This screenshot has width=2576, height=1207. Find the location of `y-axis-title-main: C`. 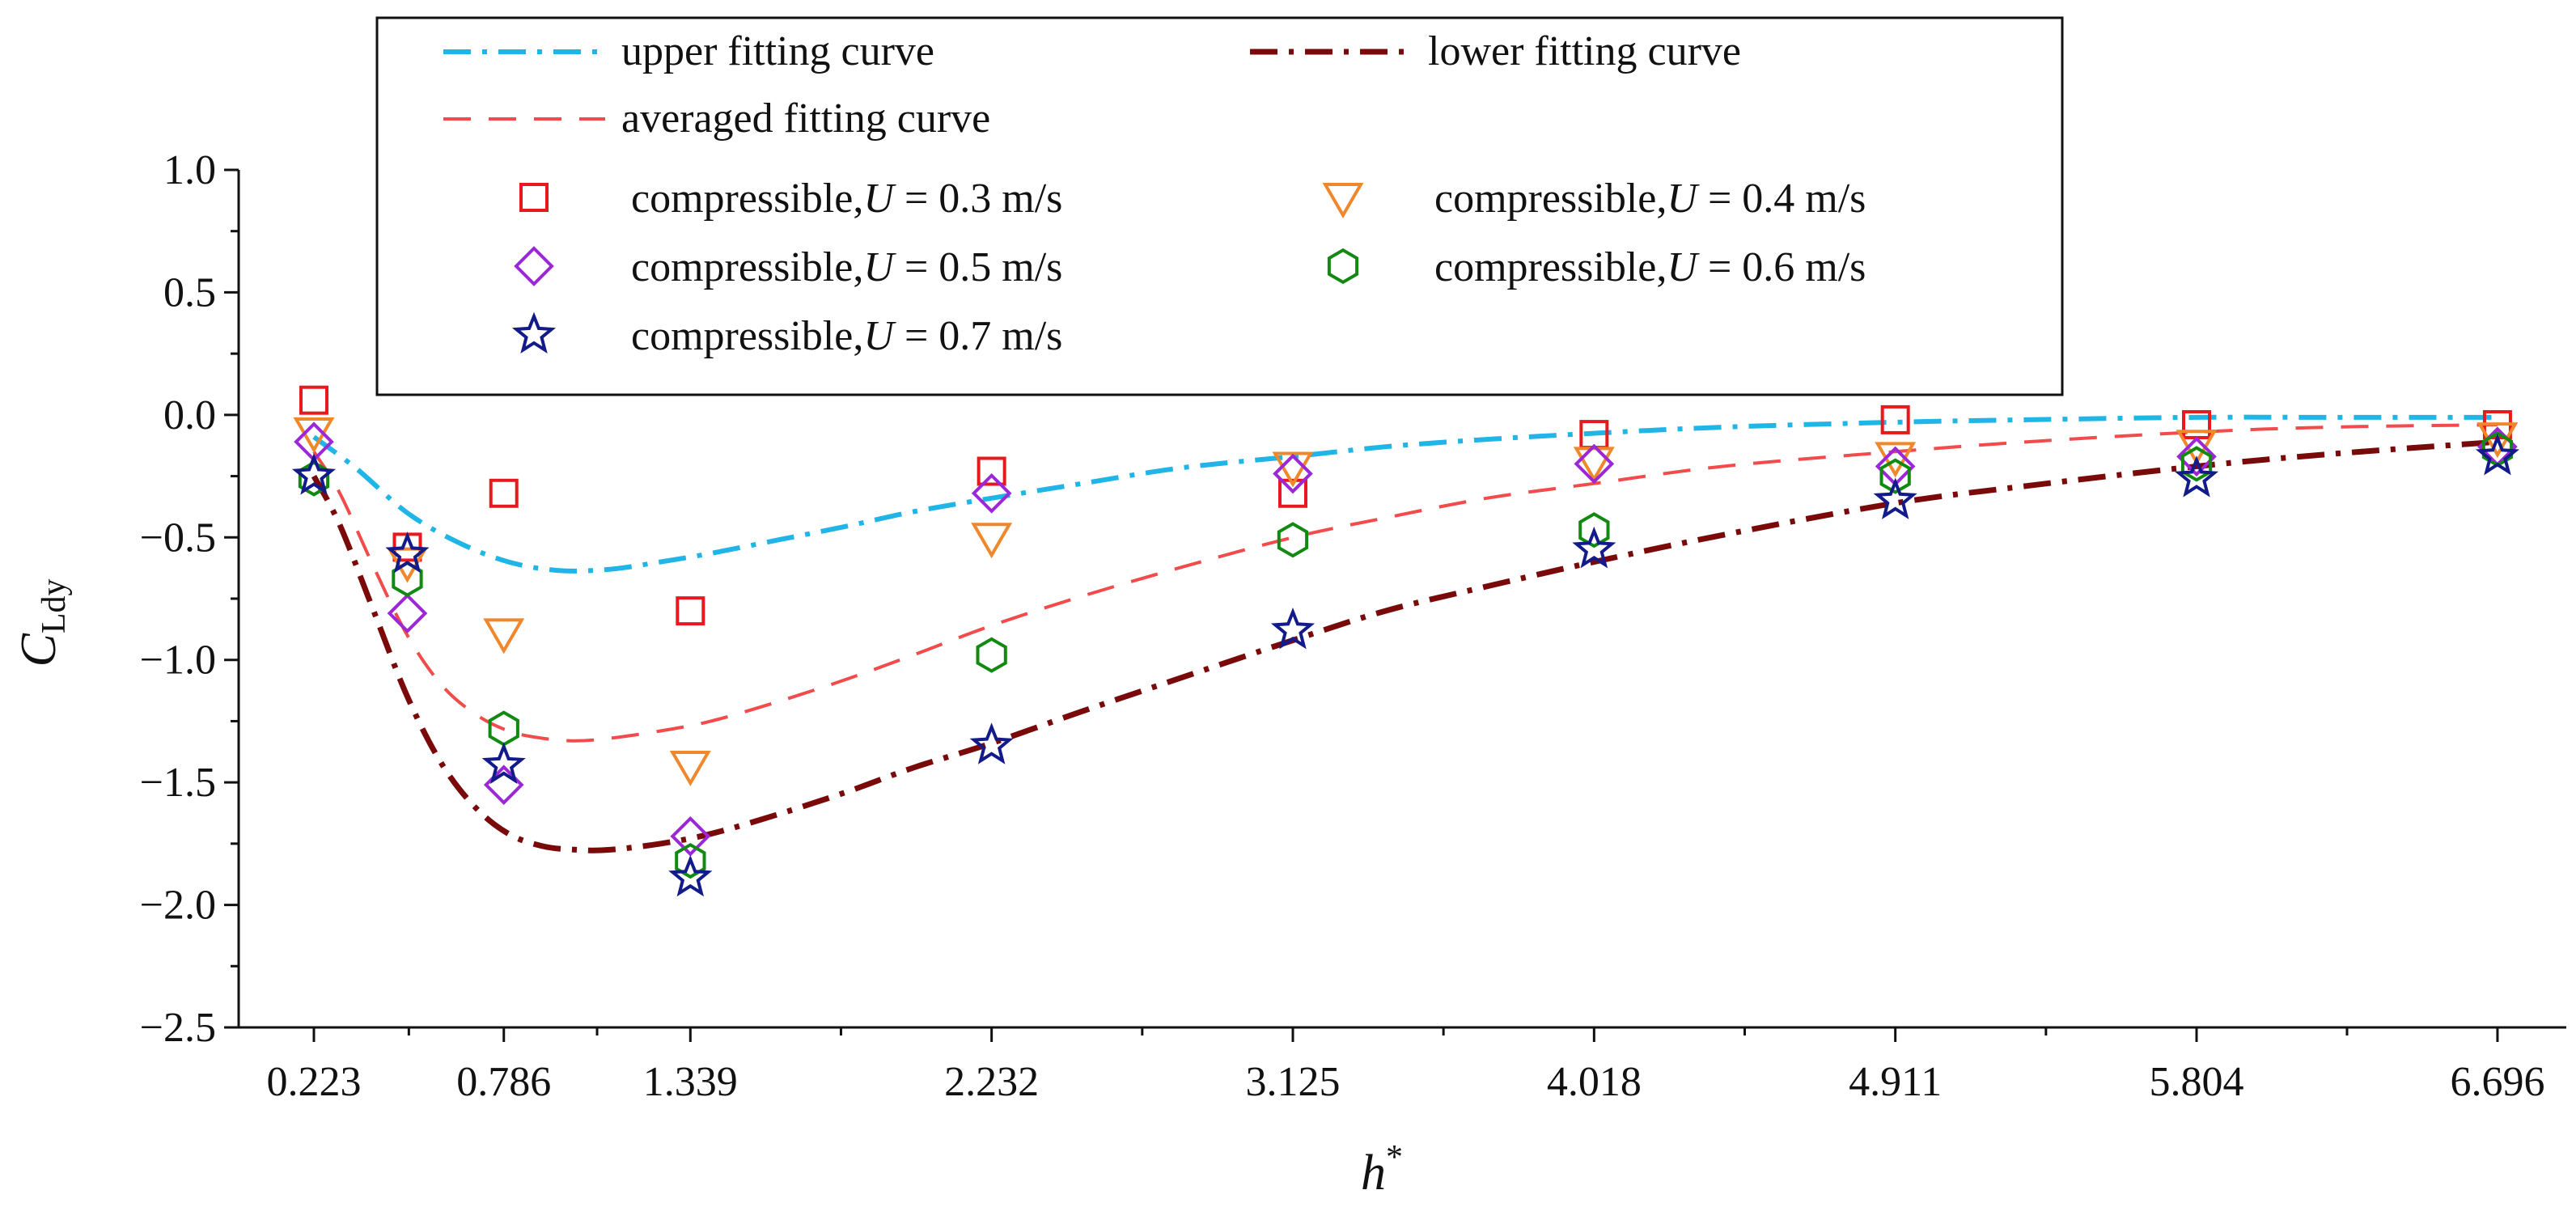

y-axis-title-main: C is located at coordinates (38, 650).